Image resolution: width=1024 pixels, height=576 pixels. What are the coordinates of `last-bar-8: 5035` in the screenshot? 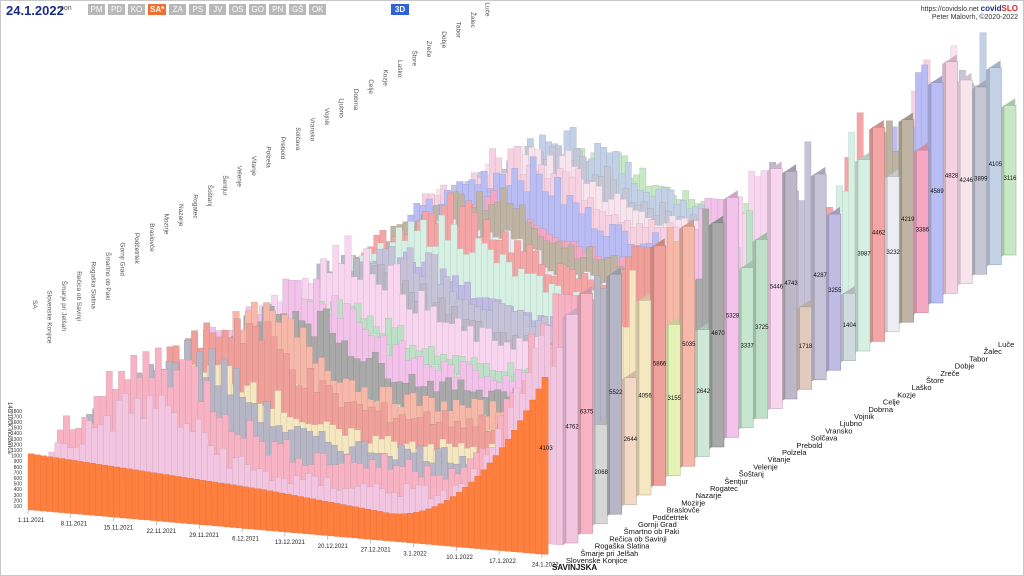 It's located at (689, 346).